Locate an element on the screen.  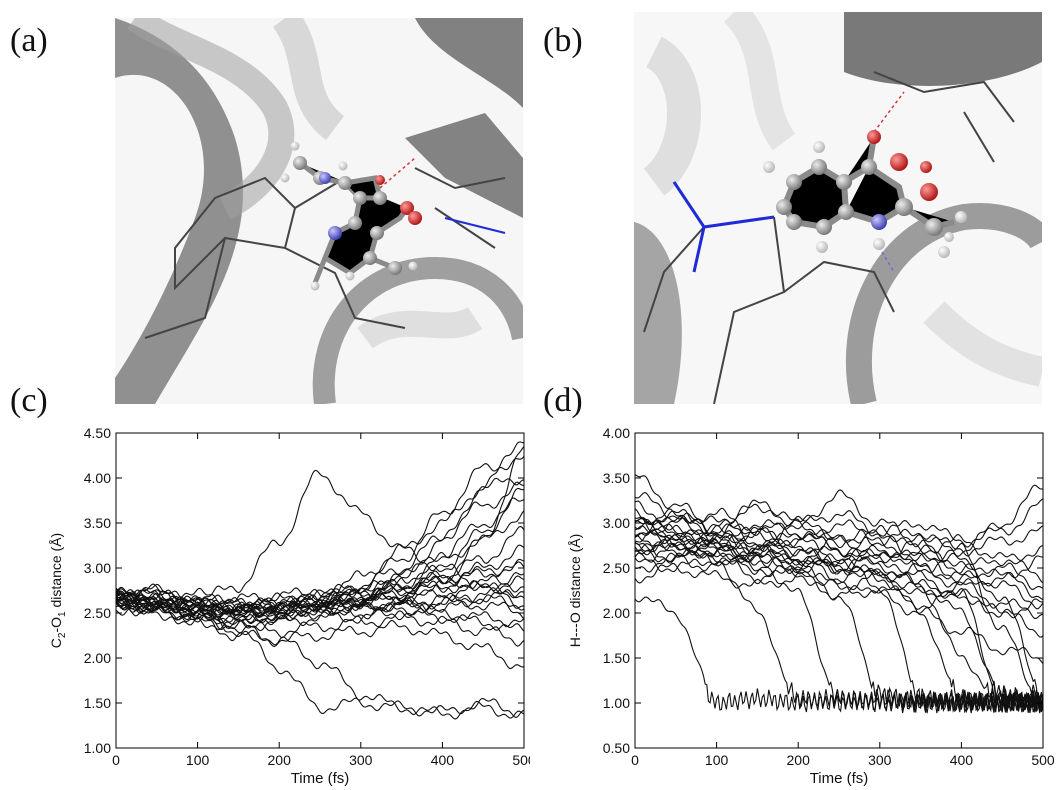
panel-label-c: (c) is located at coordinates (29, 400).